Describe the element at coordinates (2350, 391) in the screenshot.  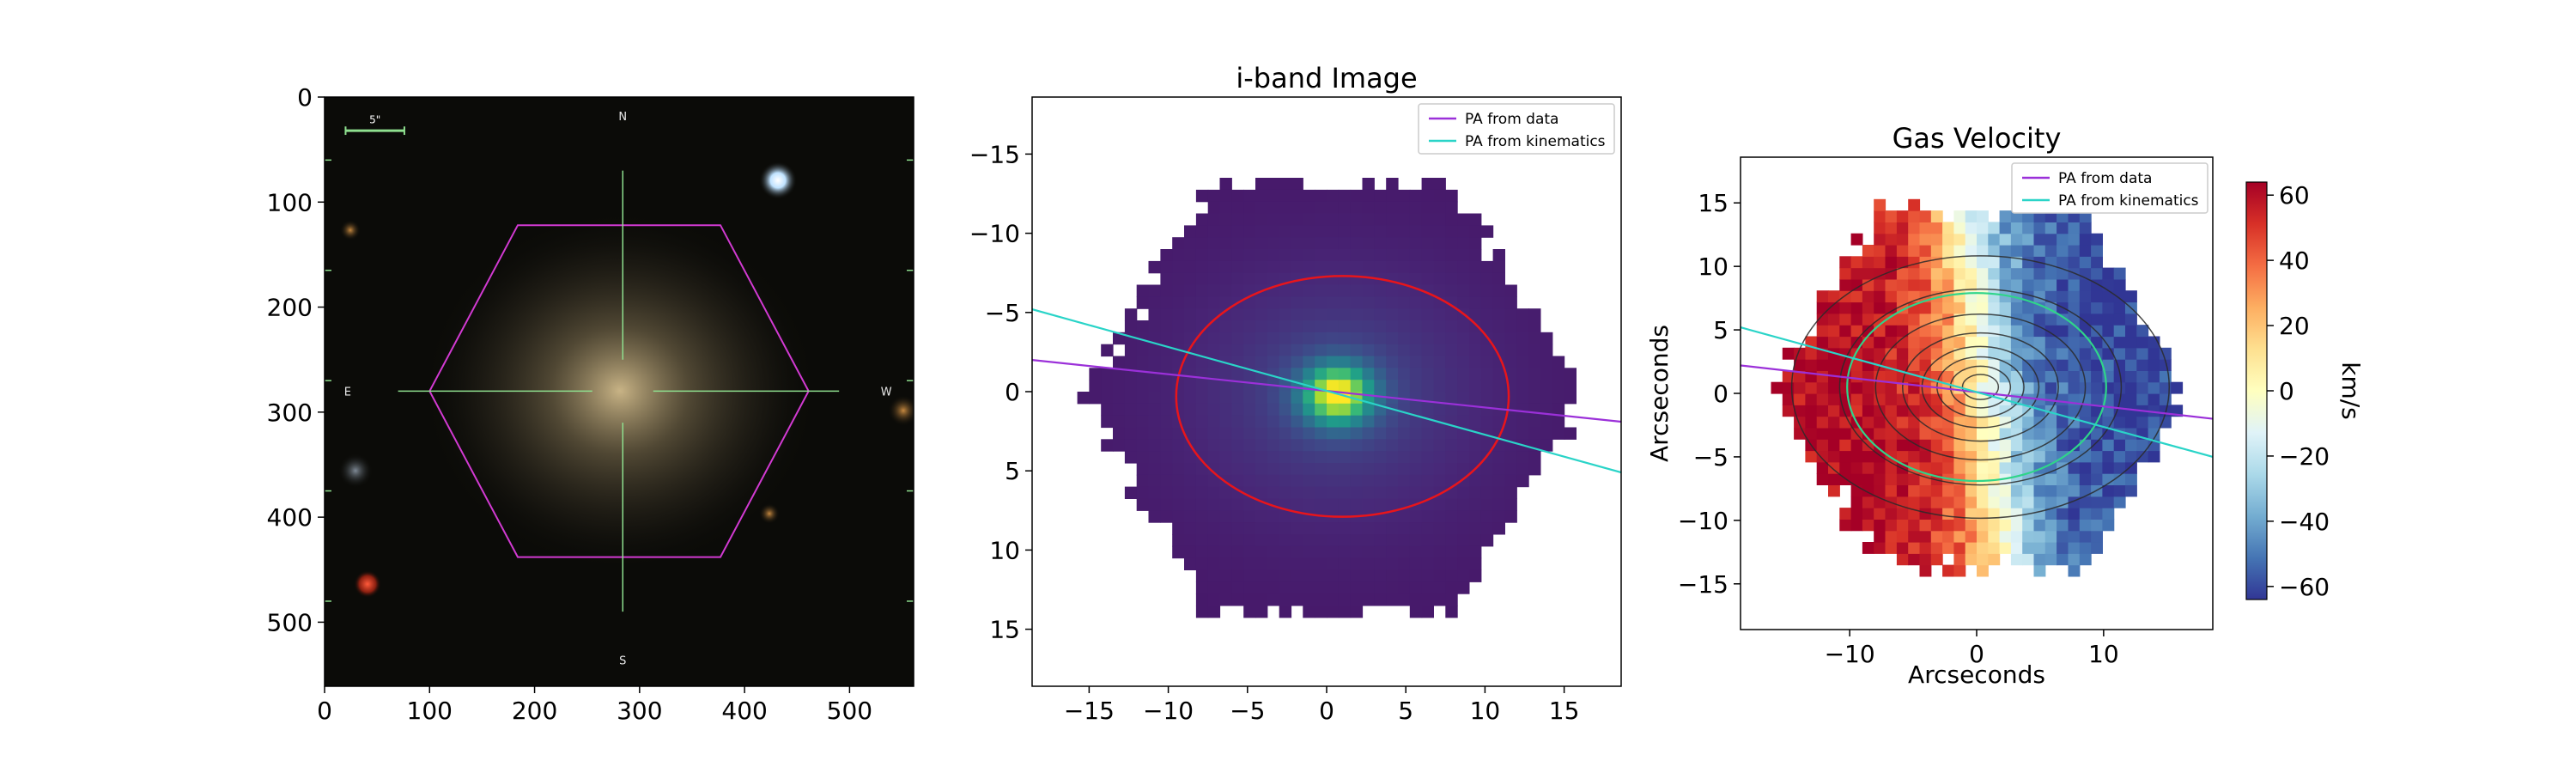
I see `colorbar-label: km/s` at that location.